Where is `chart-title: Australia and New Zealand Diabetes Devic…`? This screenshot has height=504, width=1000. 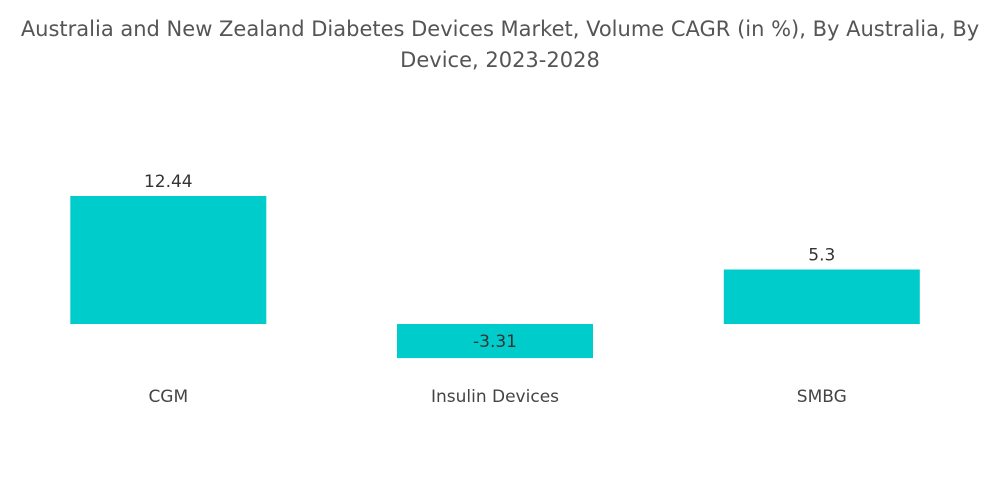
chart-title: Australia and New Zealand Diabetes Devic… is located at coordinates (500, 45).